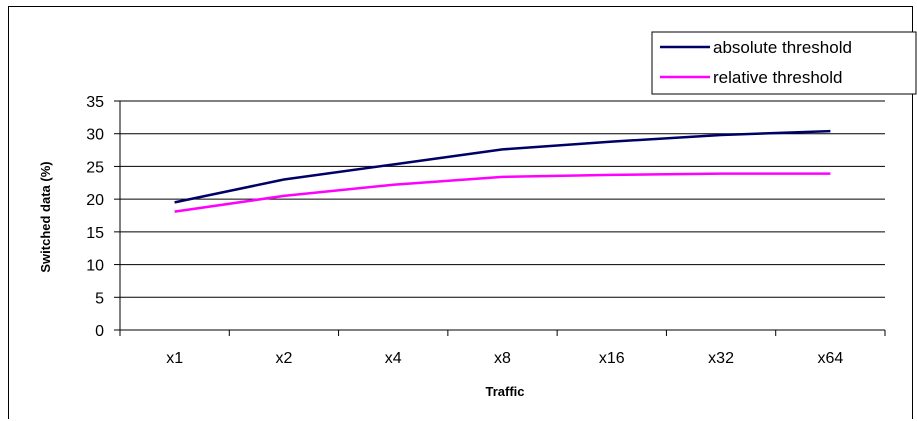  Describe the element at coordinates (502, 192) in the screenshot. I see `series-line-relative-threshold` at that location.